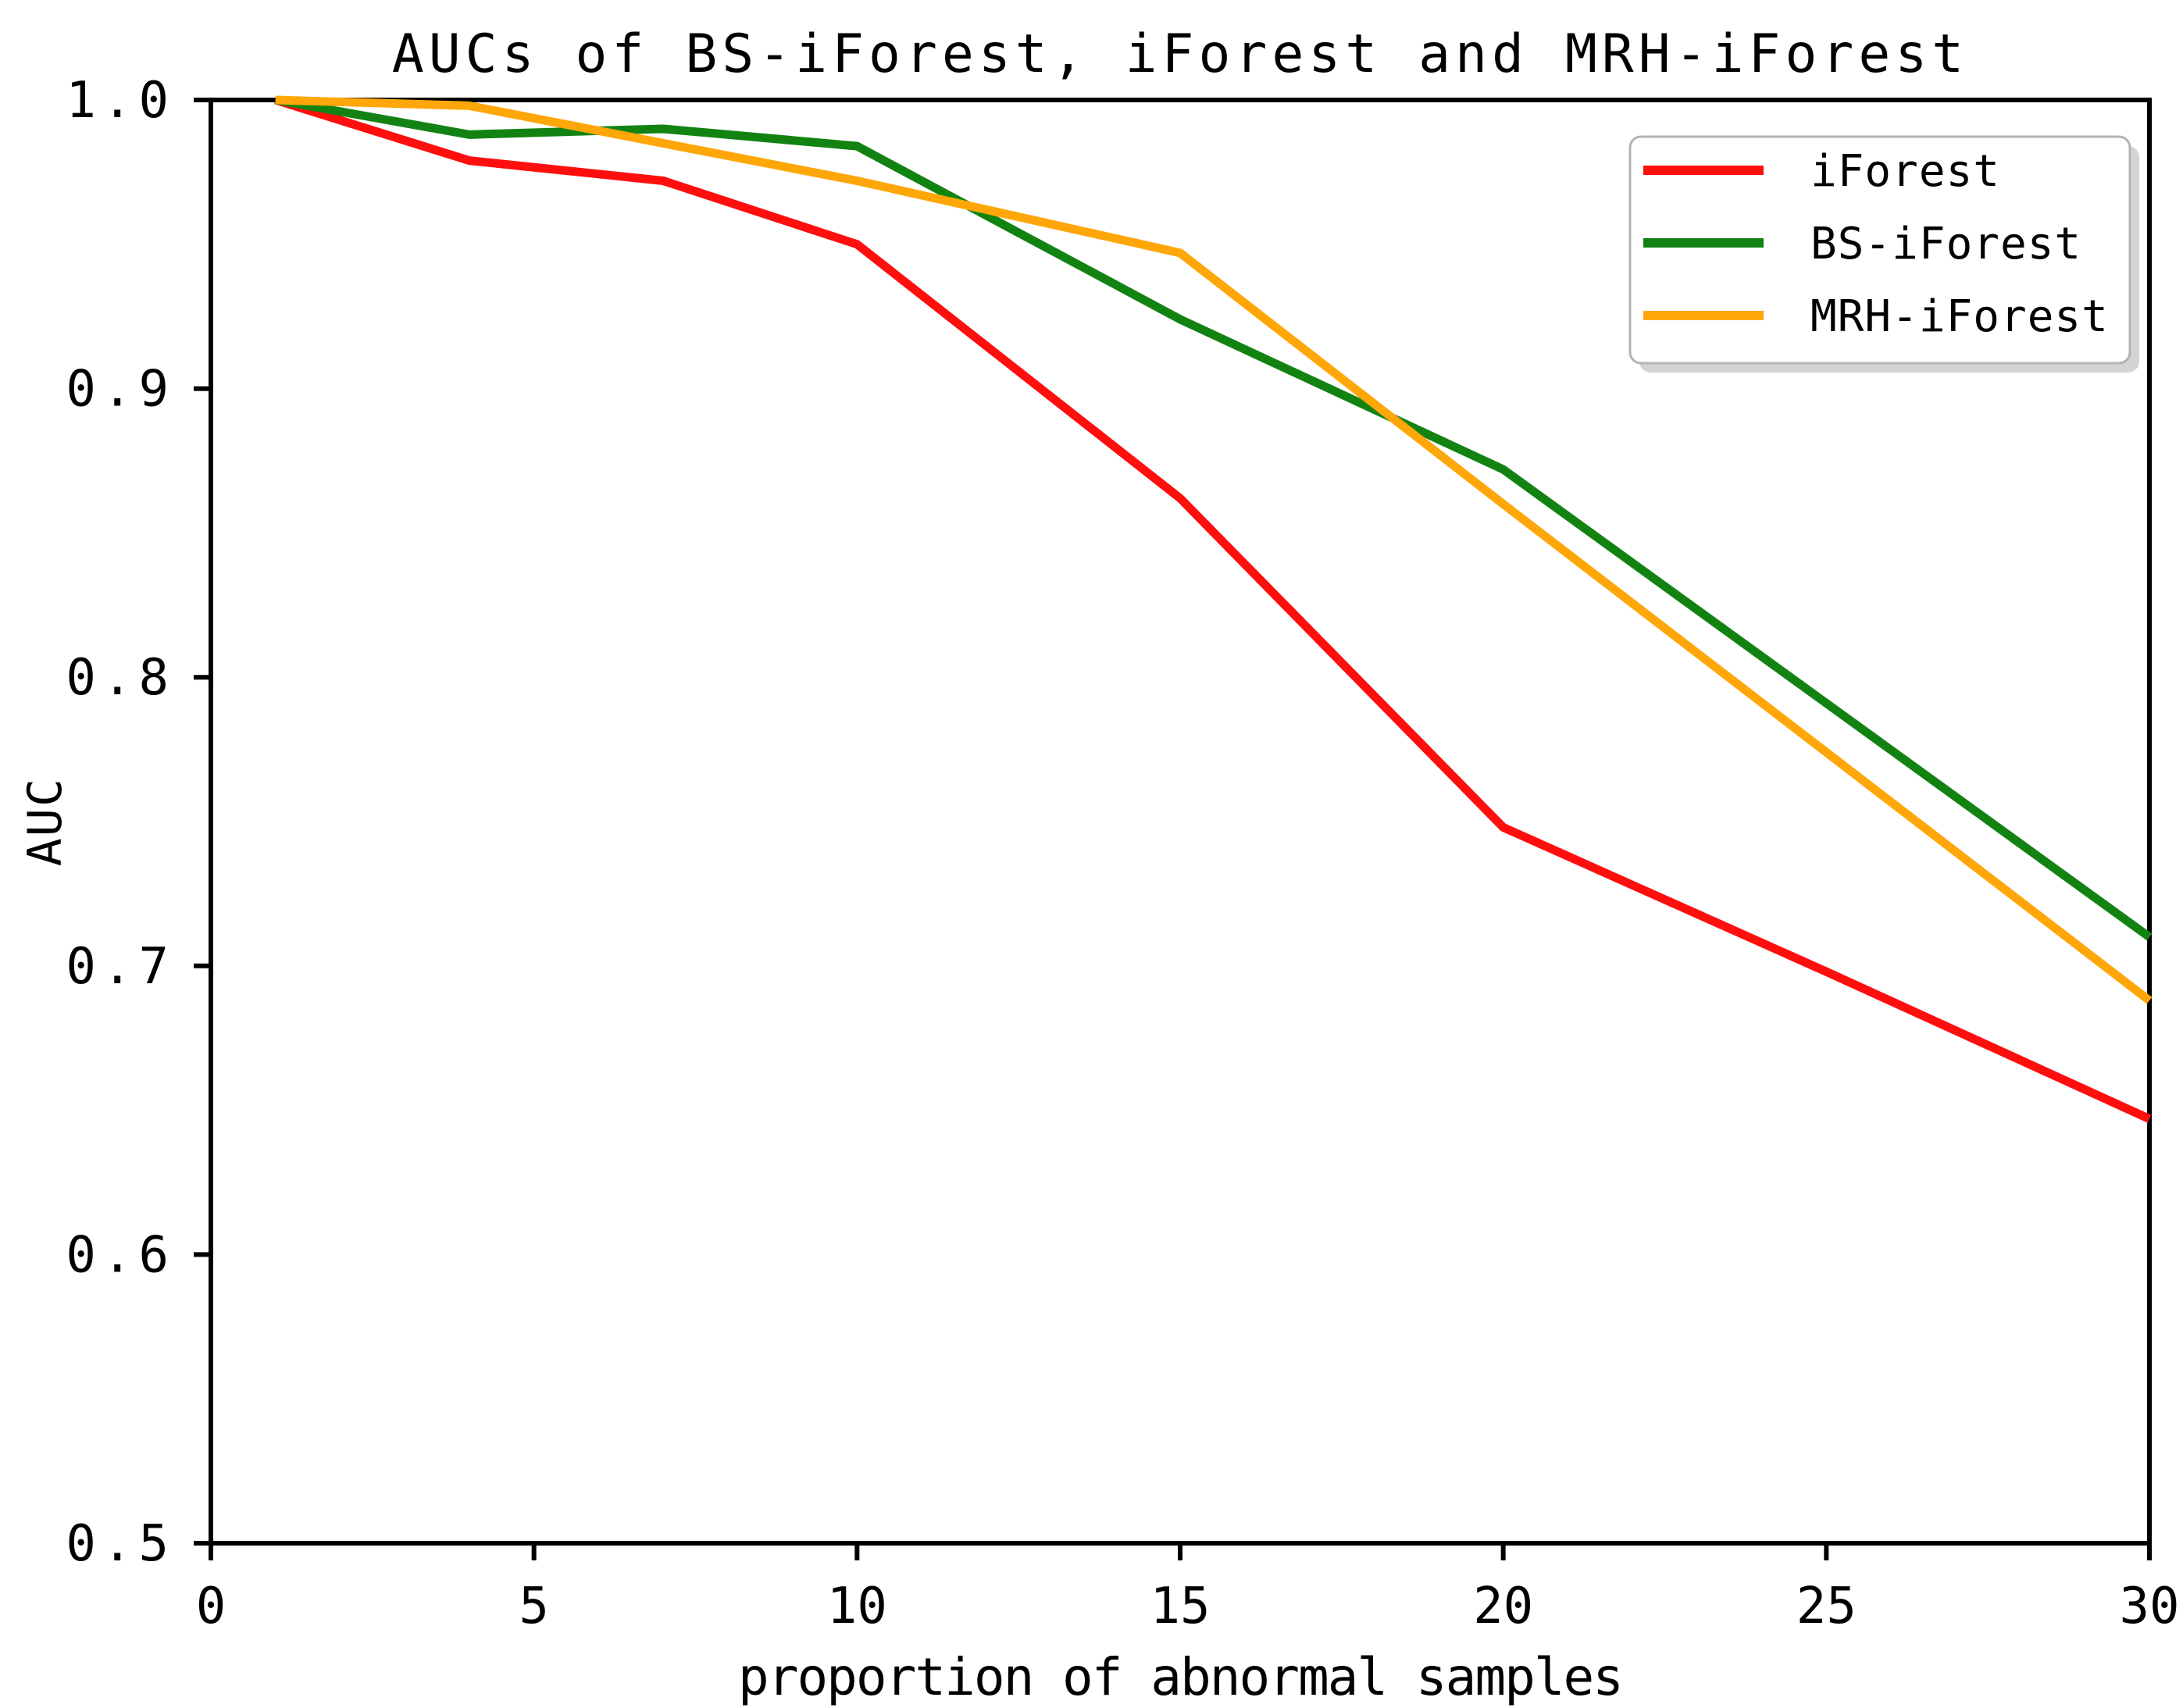  I want to click on y-tick-label: 0.6, so click(120, 1255).